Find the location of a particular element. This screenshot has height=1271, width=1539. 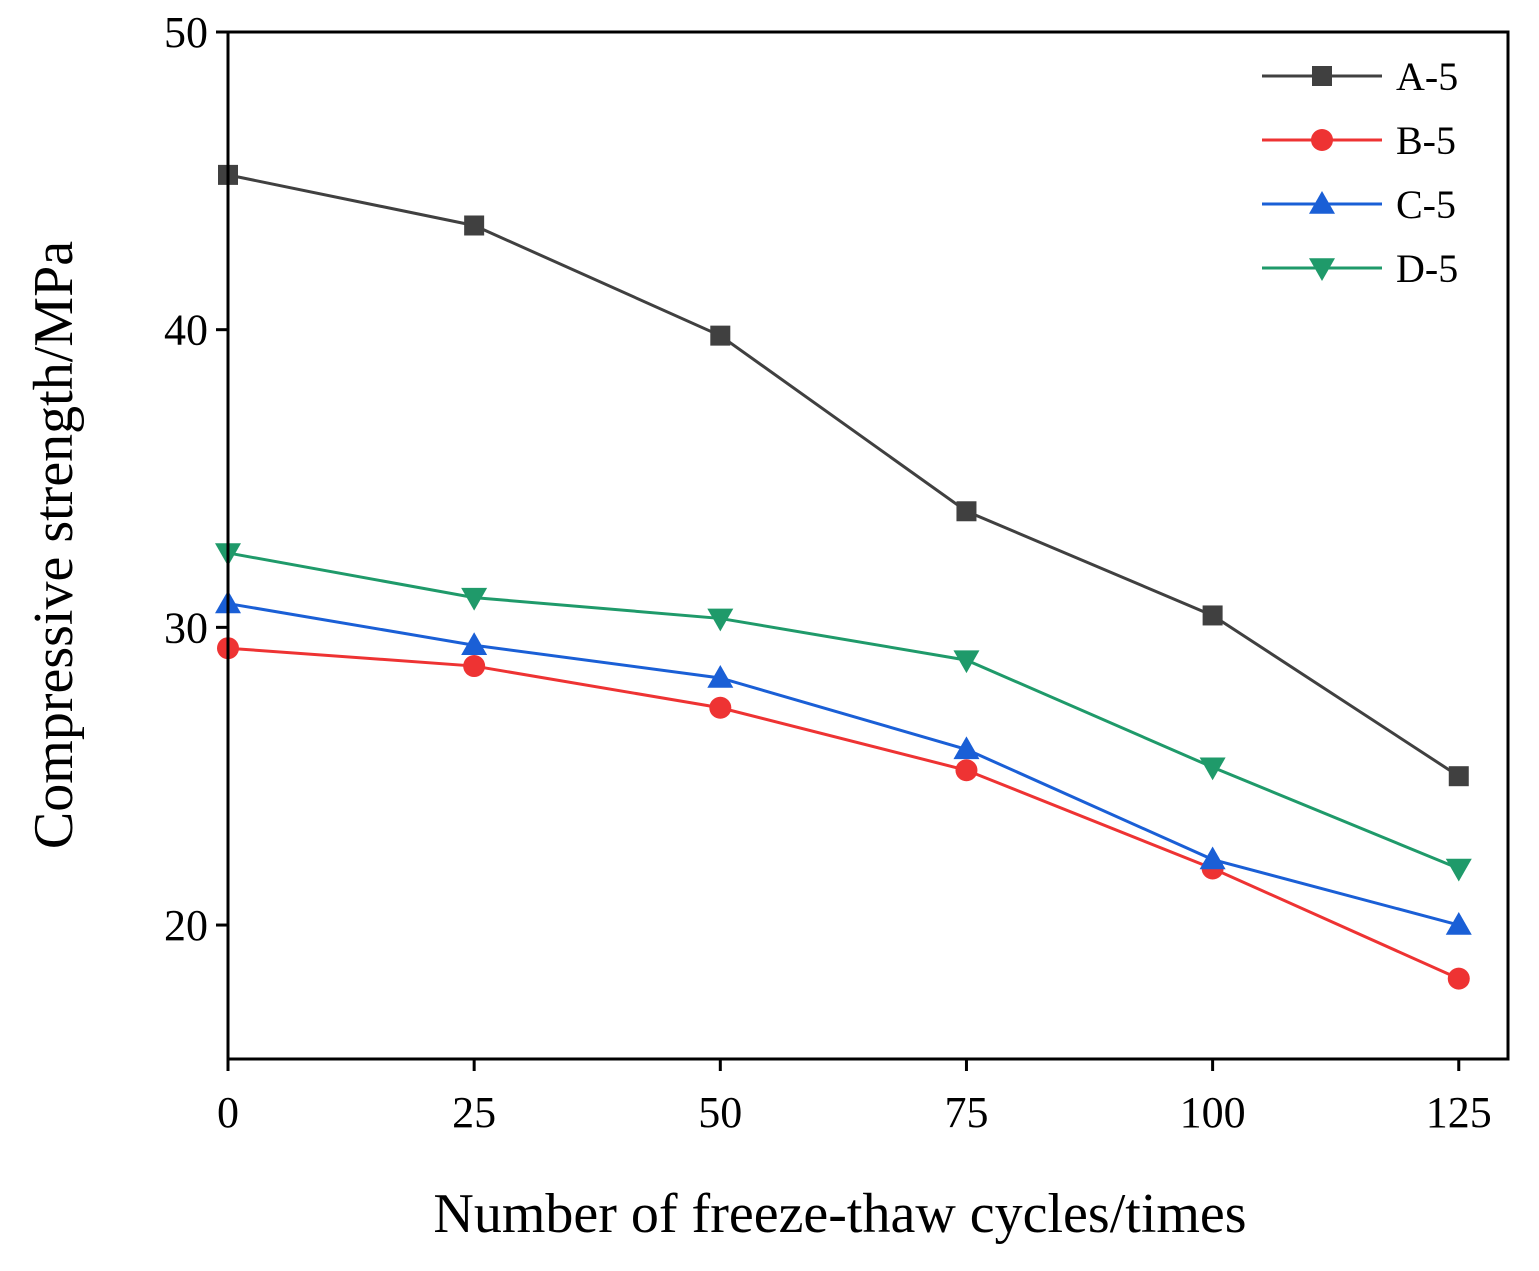

y-tick-label: 50 is located at coordinates (186, 32).